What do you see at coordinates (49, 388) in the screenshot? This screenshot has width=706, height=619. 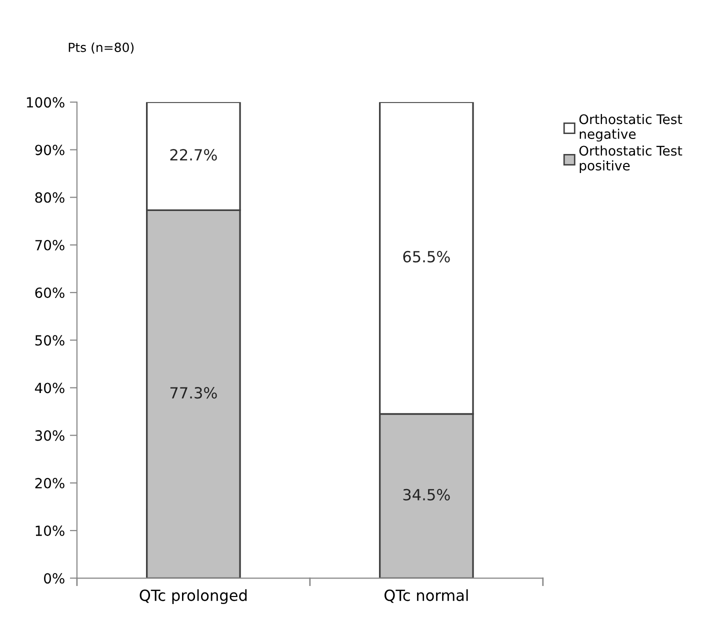 I see `y-tick-label: 40%` at bounding box center [49, 388].